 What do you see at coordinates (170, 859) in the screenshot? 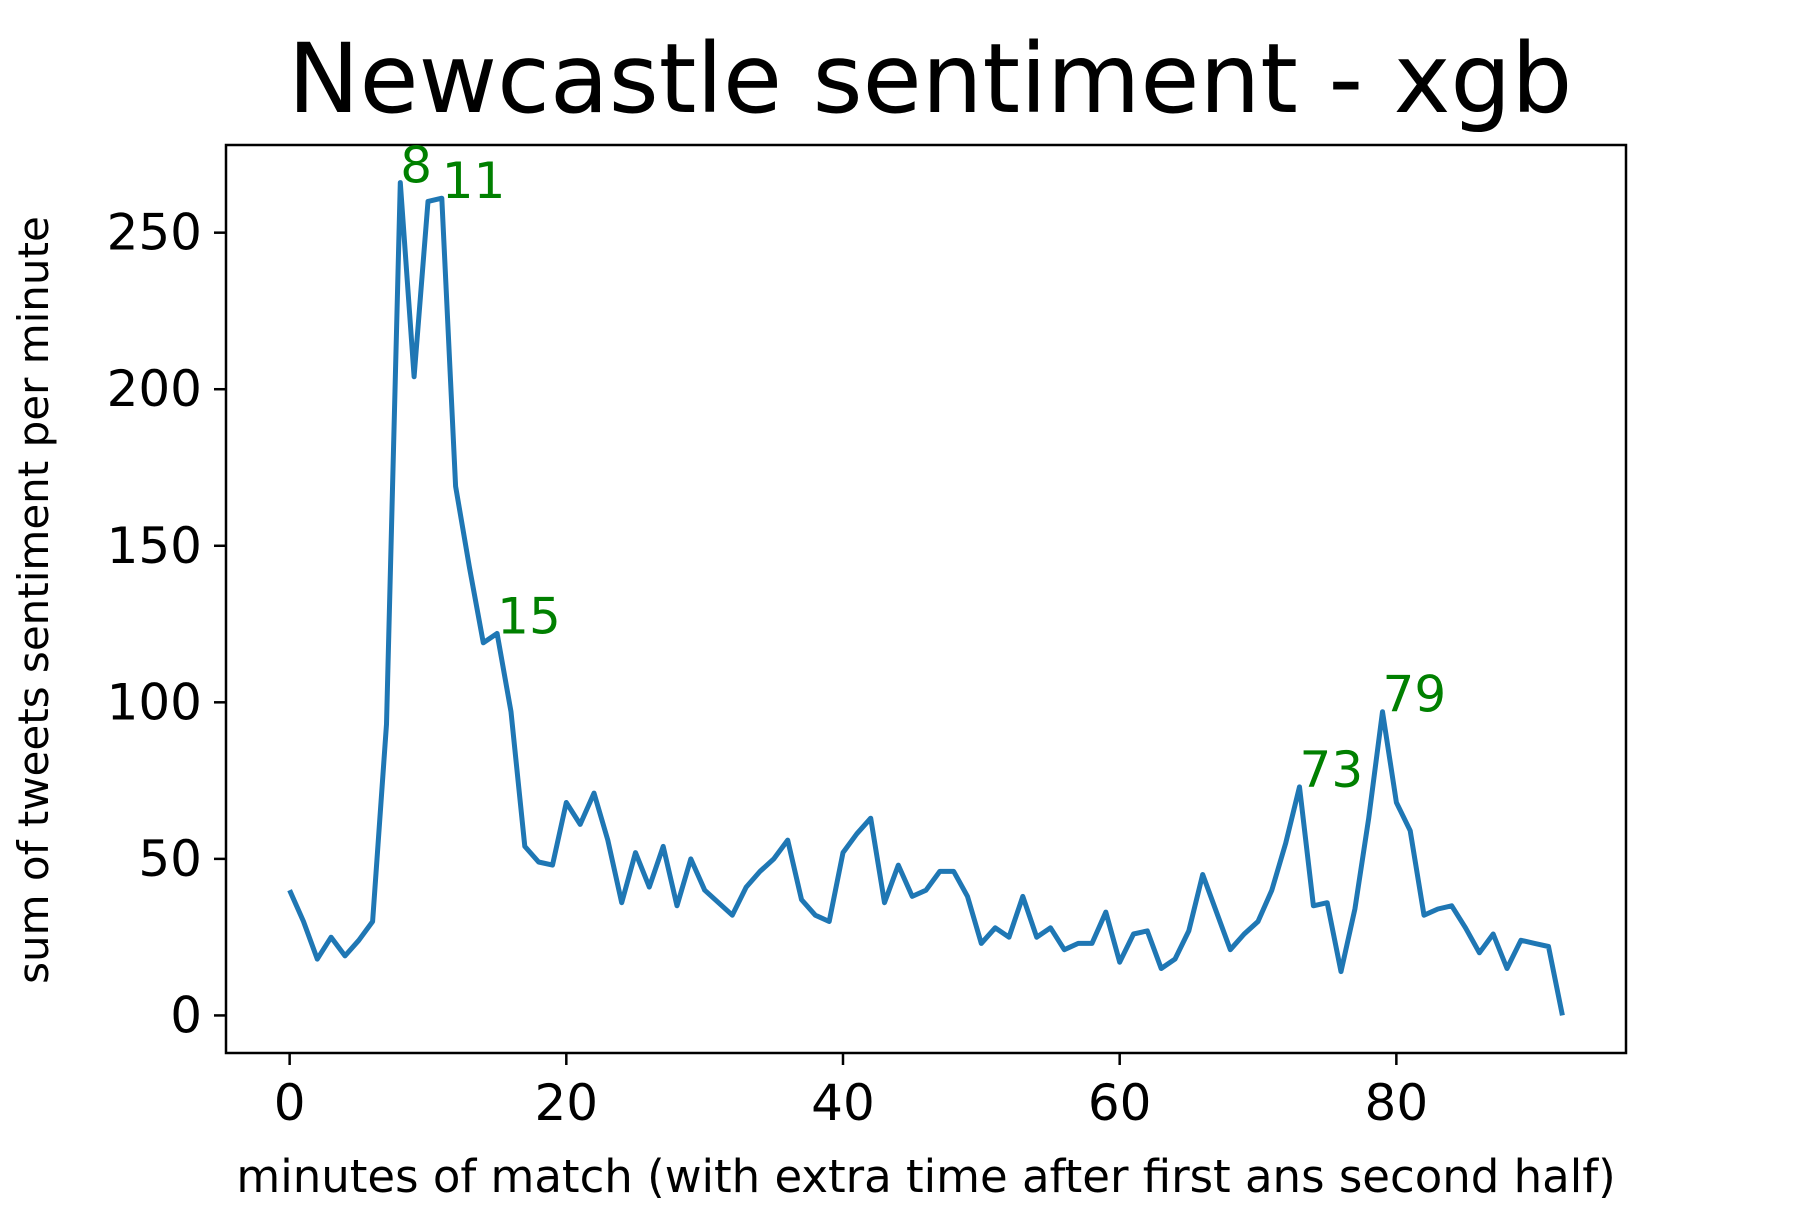
I see `y-tick-label: 50` at bounding box center [170, 859].